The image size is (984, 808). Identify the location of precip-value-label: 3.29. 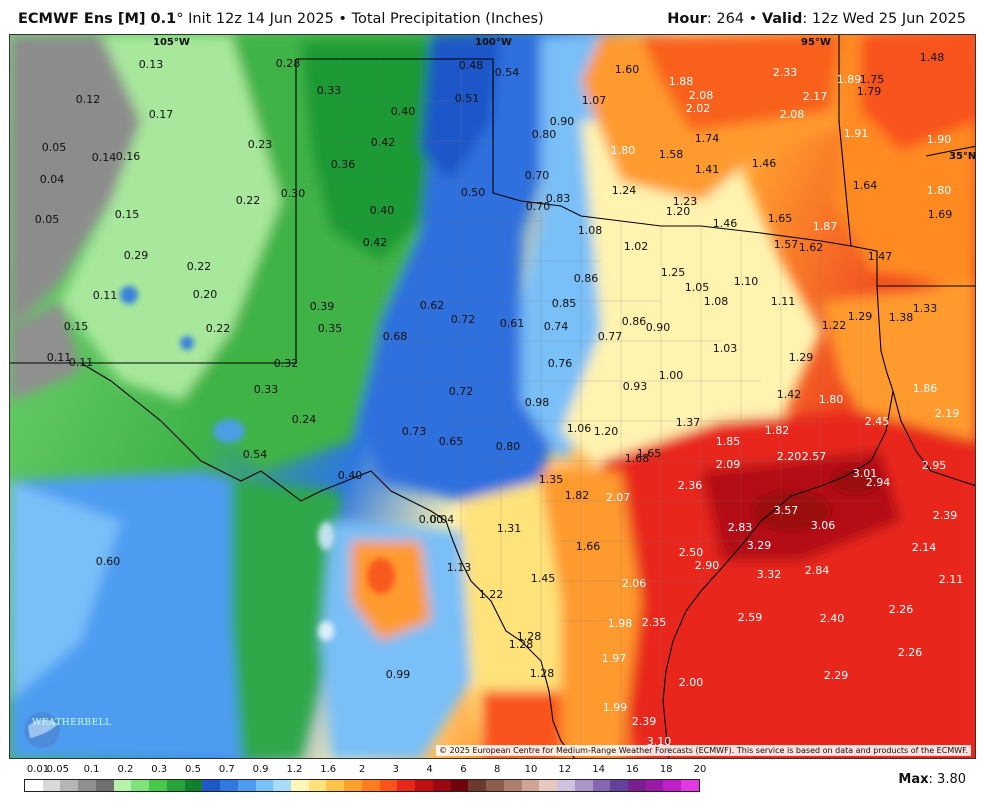
(759, 545).